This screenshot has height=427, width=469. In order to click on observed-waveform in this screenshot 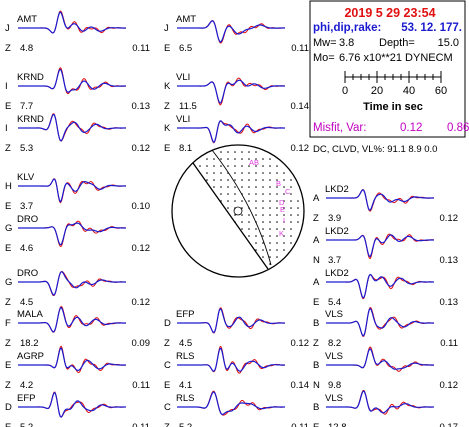, I will do `click(380, 246)`.